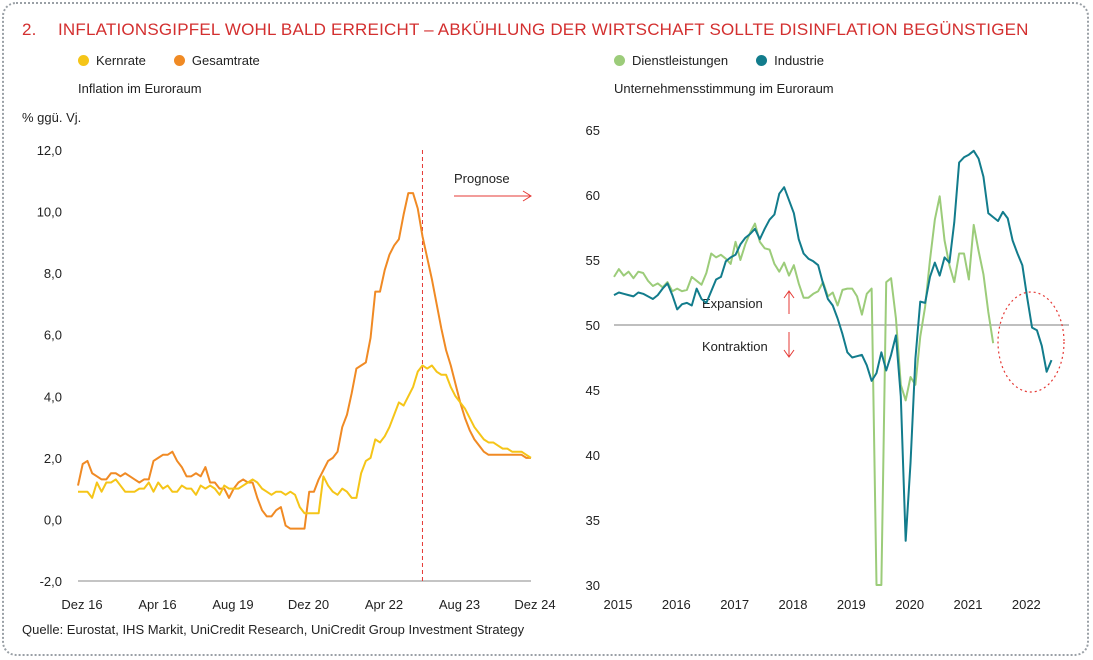  What do you see at coordinates (157, 604) in the screenshot?
I see `left-x-tick-label: Apr 16` at bounding box center [157, 604].